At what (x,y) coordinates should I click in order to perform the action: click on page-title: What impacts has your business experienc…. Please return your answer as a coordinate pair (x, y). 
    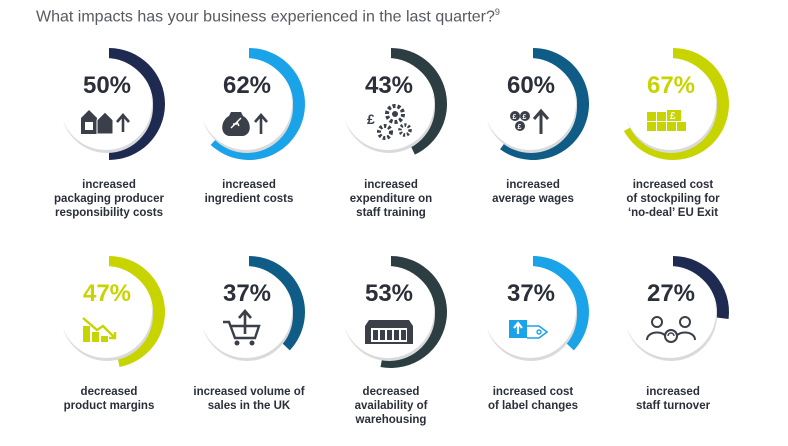
    Looking at the image, I should click on (268, 16).